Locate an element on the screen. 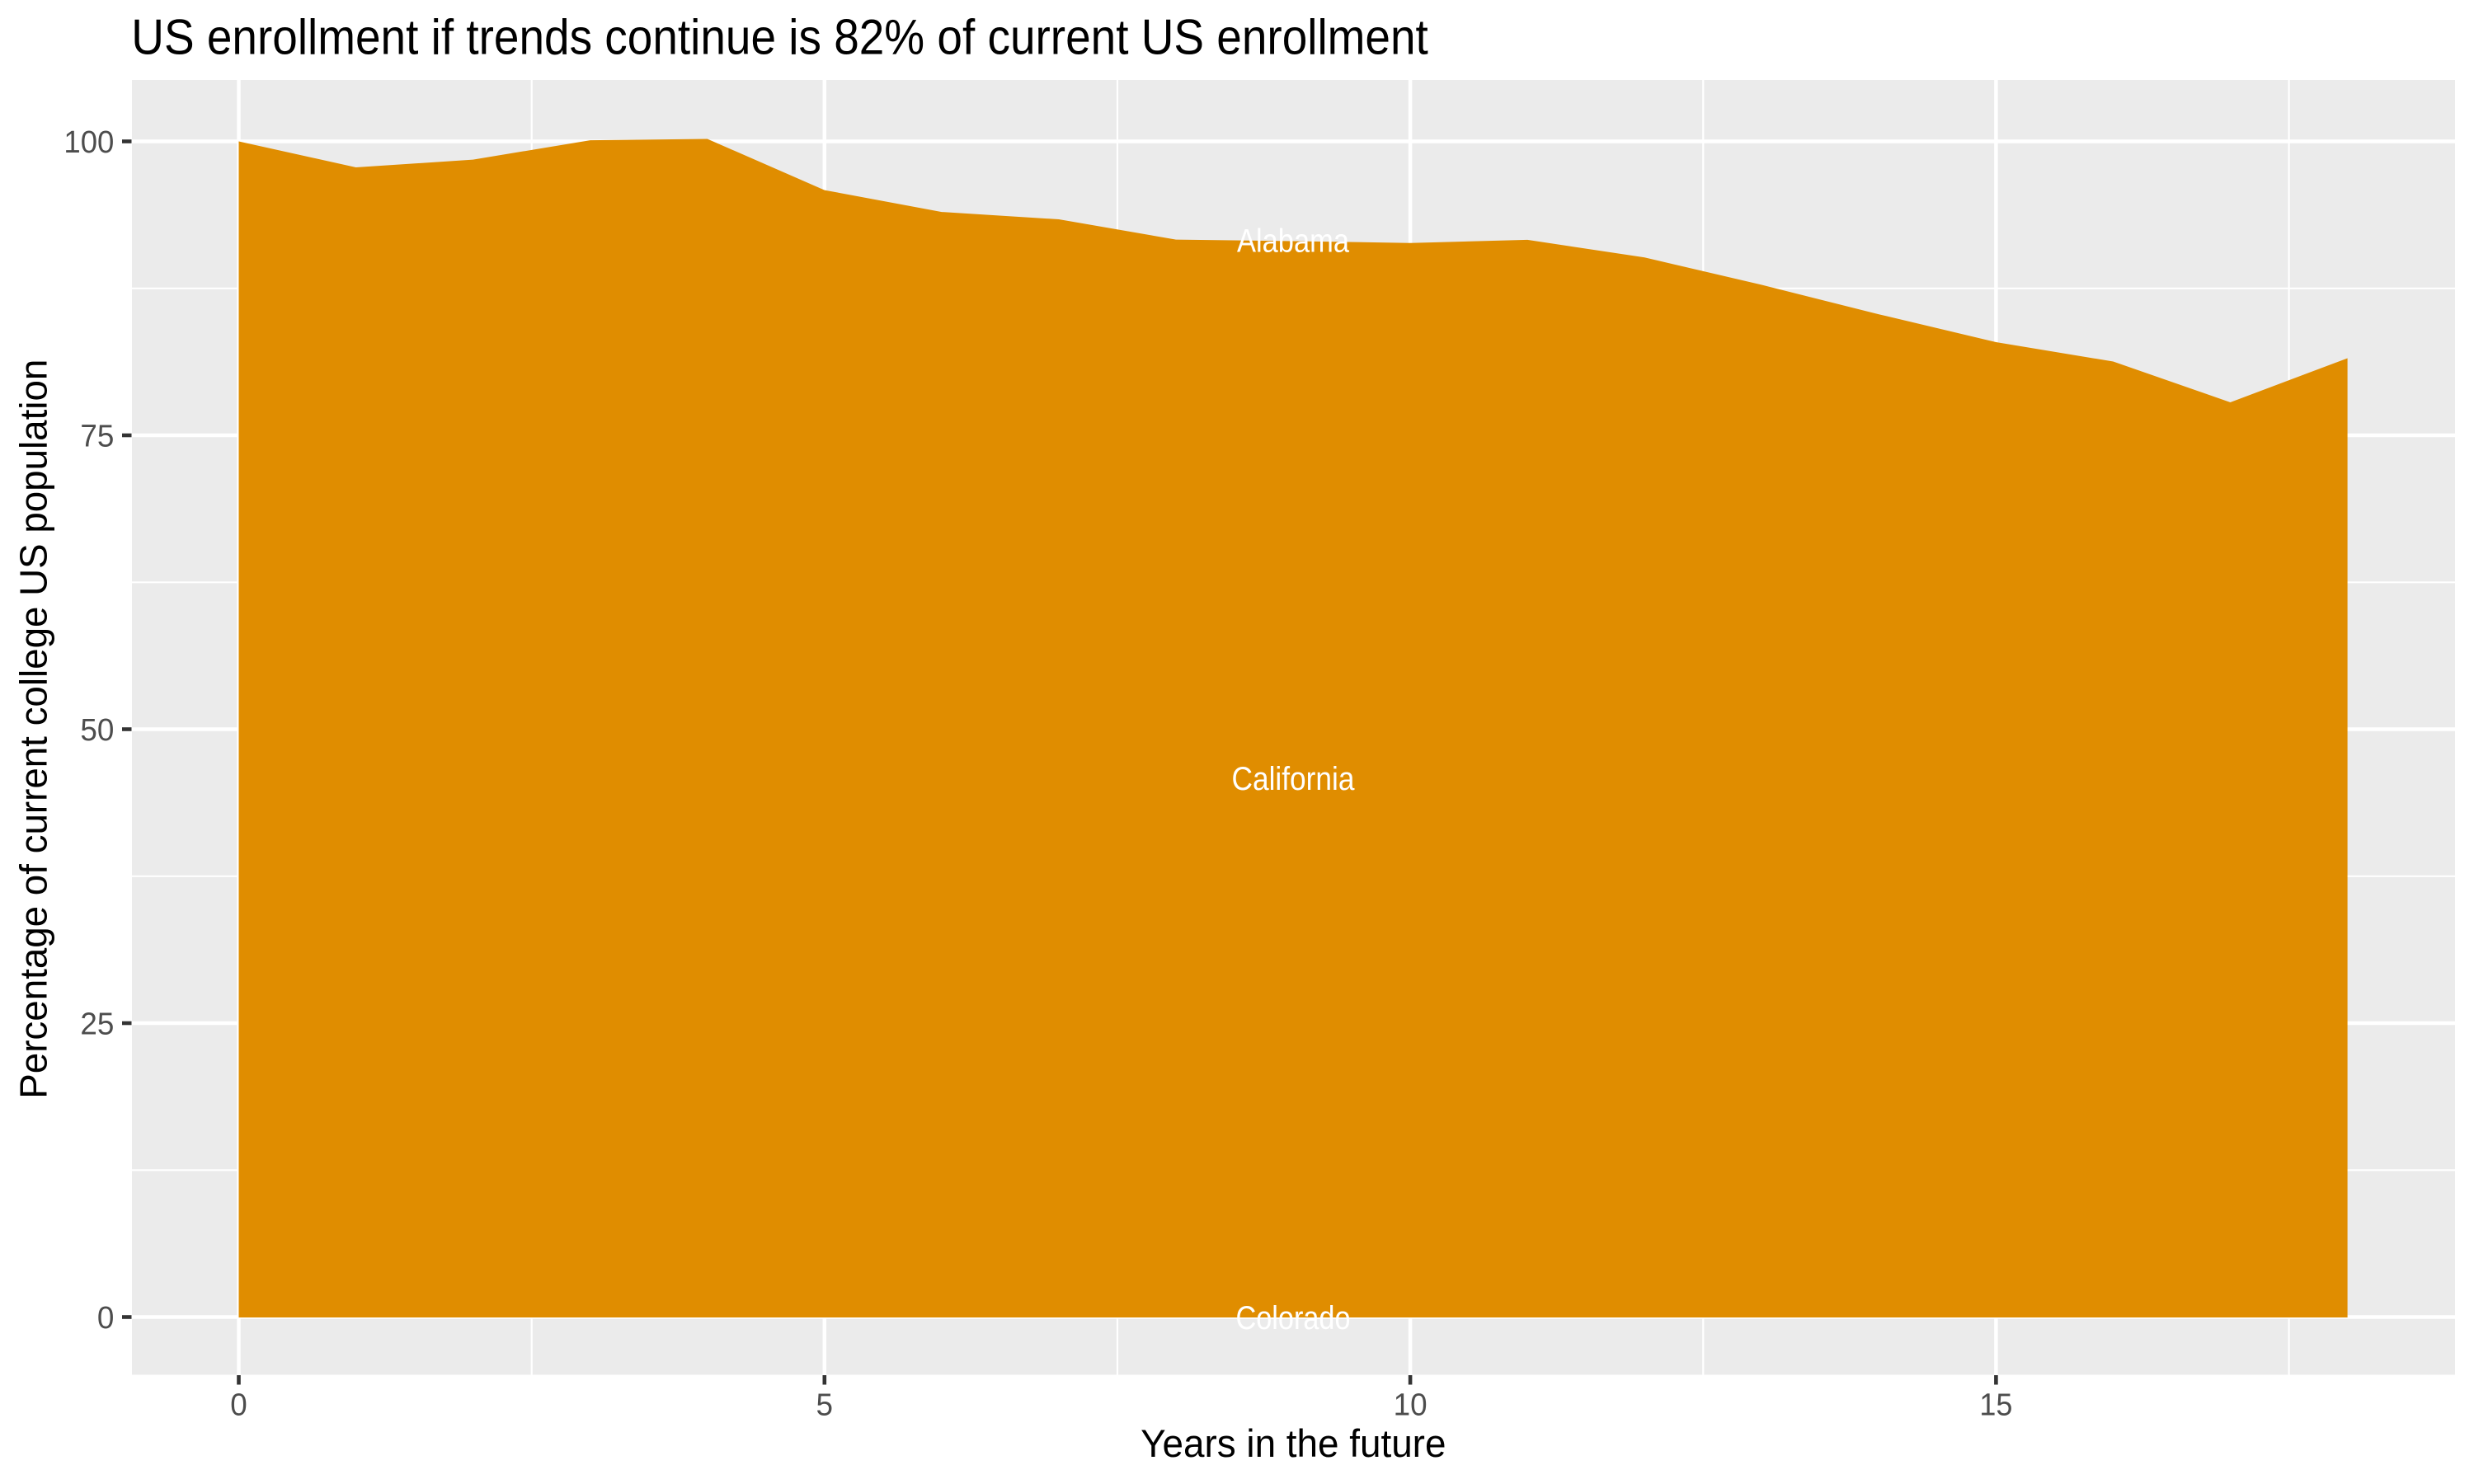 The height and width of the screenshot is (1484, 2474). svg-text: 25 is located at coordinates (97, 1024).